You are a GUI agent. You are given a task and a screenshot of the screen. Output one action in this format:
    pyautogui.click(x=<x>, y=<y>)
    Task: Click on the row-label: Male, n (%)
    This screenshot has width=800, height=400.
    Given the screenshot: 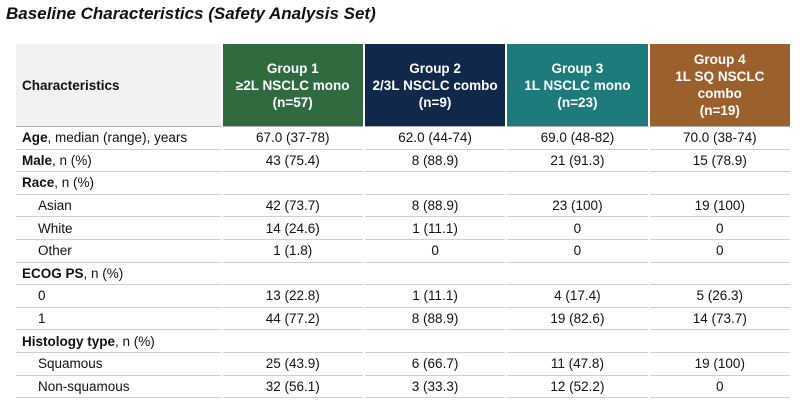 What is the action you would take?
    pyautogui.click(x=118, y=161)
    